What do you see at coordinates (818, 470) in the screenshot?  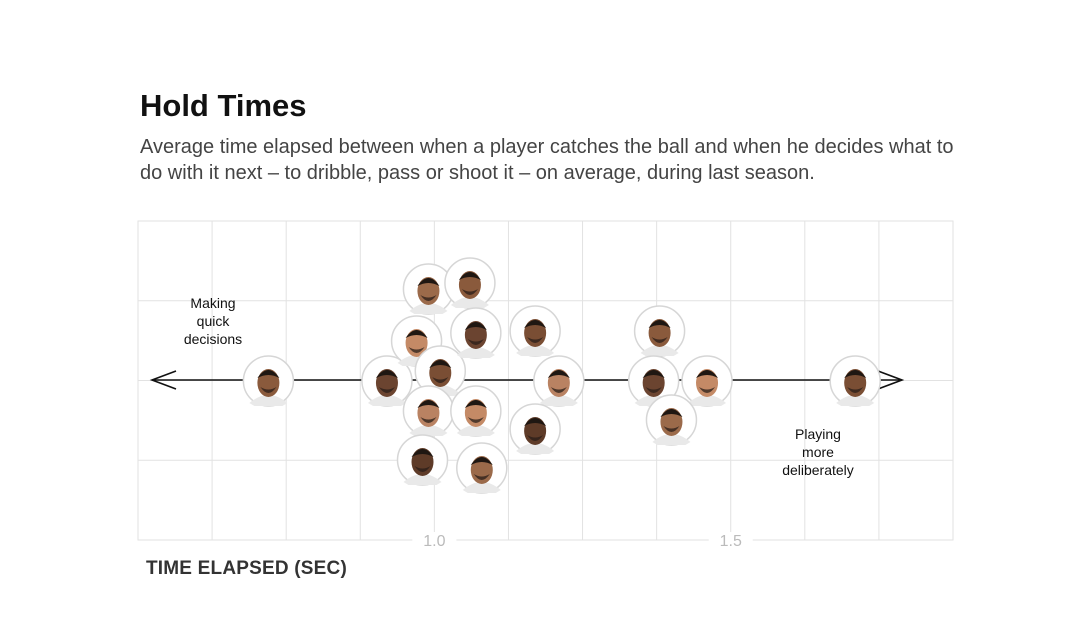 I see `annotation-right-line: deliberately` at bounding box center [818, 470].